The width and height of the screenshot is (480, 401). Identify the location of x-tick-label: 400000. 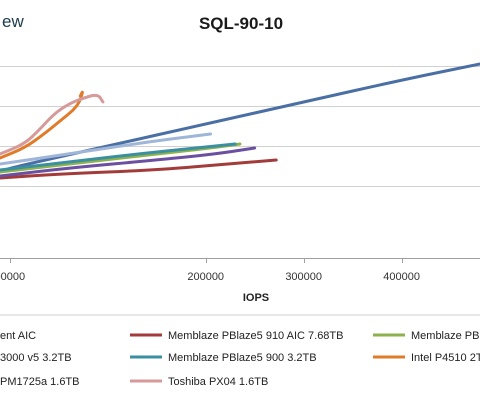
(401, 277).